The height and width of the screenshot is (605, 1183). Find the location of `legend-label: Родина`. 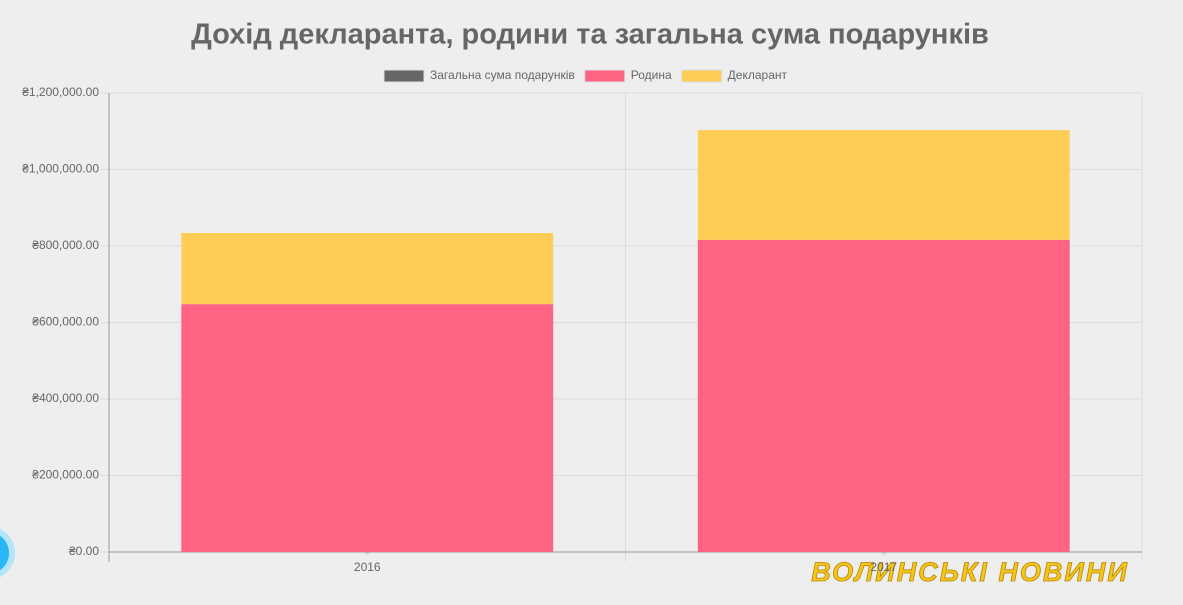

legend-label: Родина is located at coordinates (651, 75).